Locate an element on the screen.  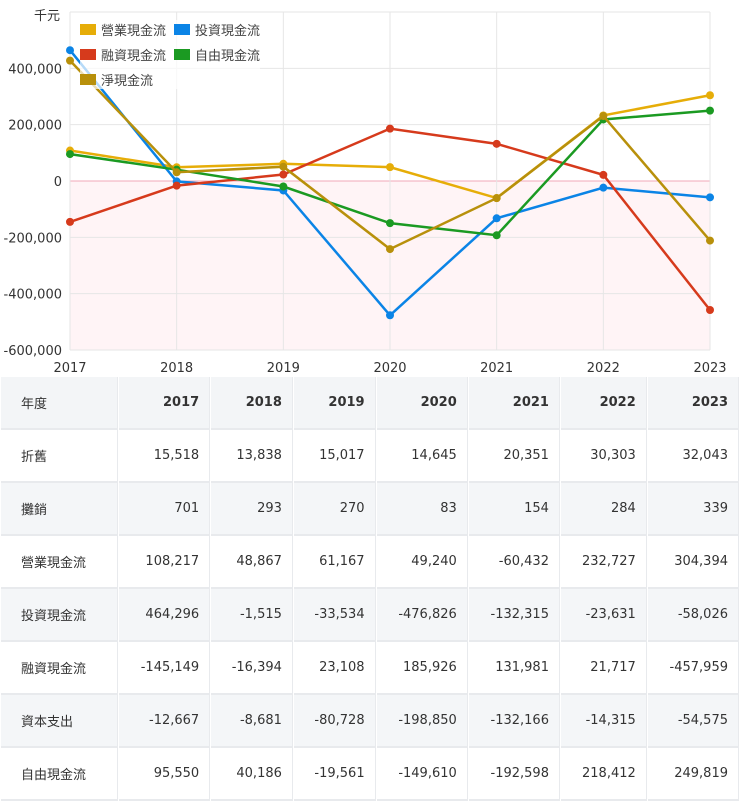
table-cell: 293 is located at coordinates (252, 509).